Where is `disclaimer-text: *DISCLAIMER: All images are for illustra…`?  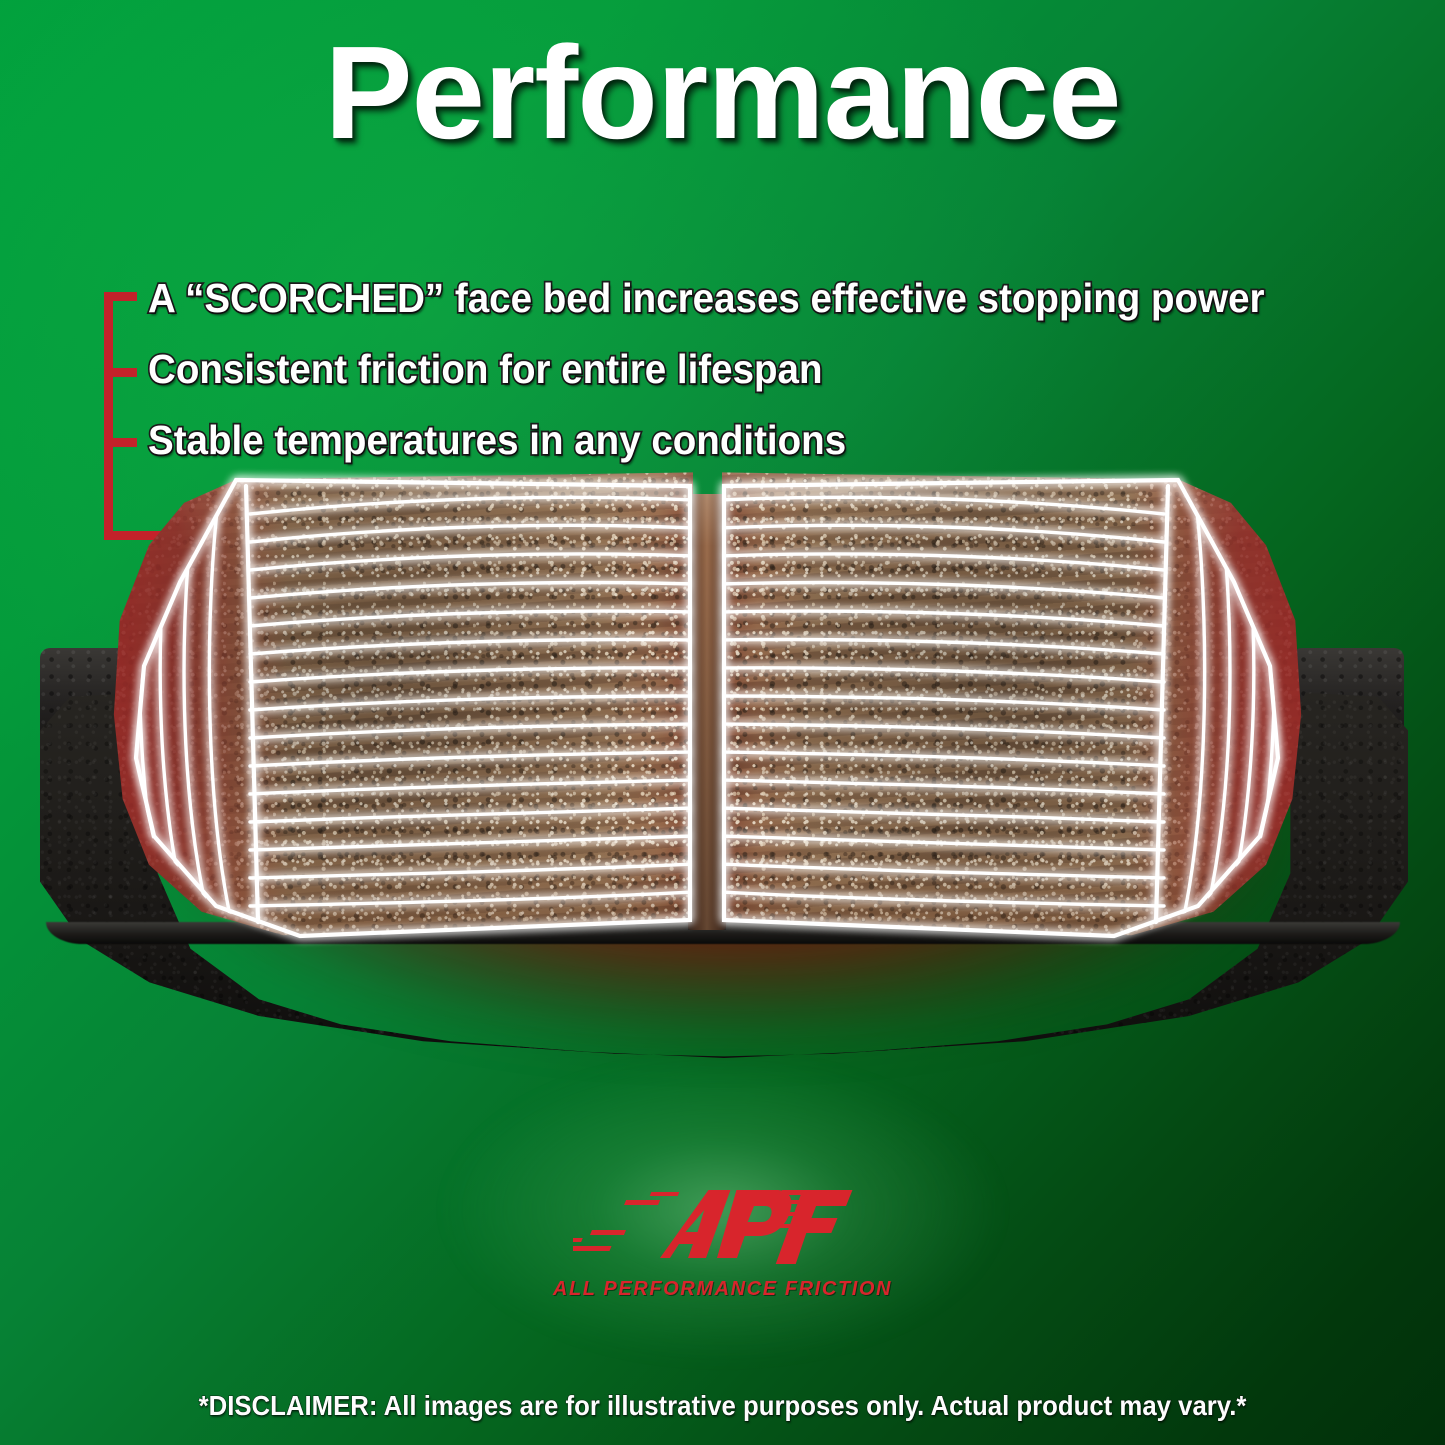
disclaimer-text: *DISCLAIMER: All images are for illustra… is located at coordinates (722, 1405).